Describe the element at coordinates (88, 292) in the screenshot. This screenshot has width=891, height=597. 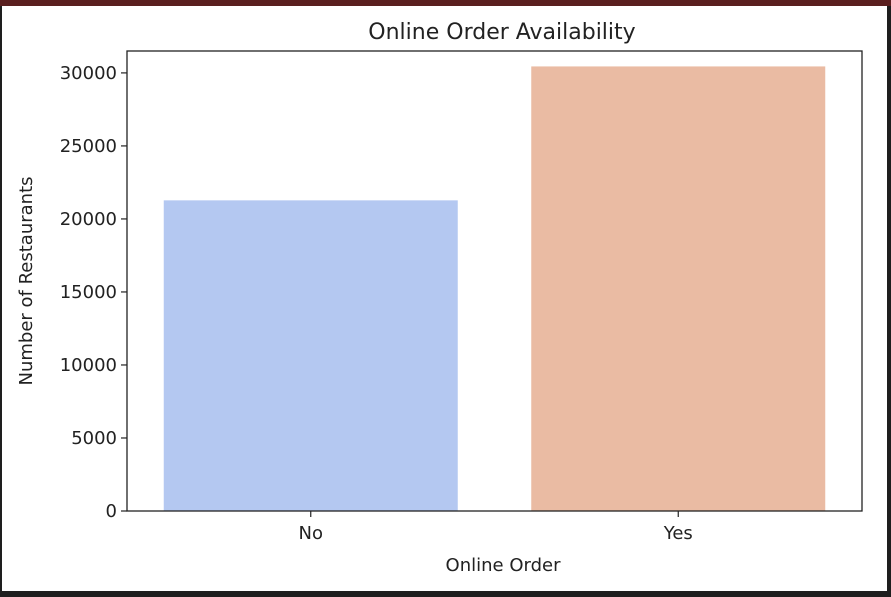
I see `y-tick-label: 15000` at that location.